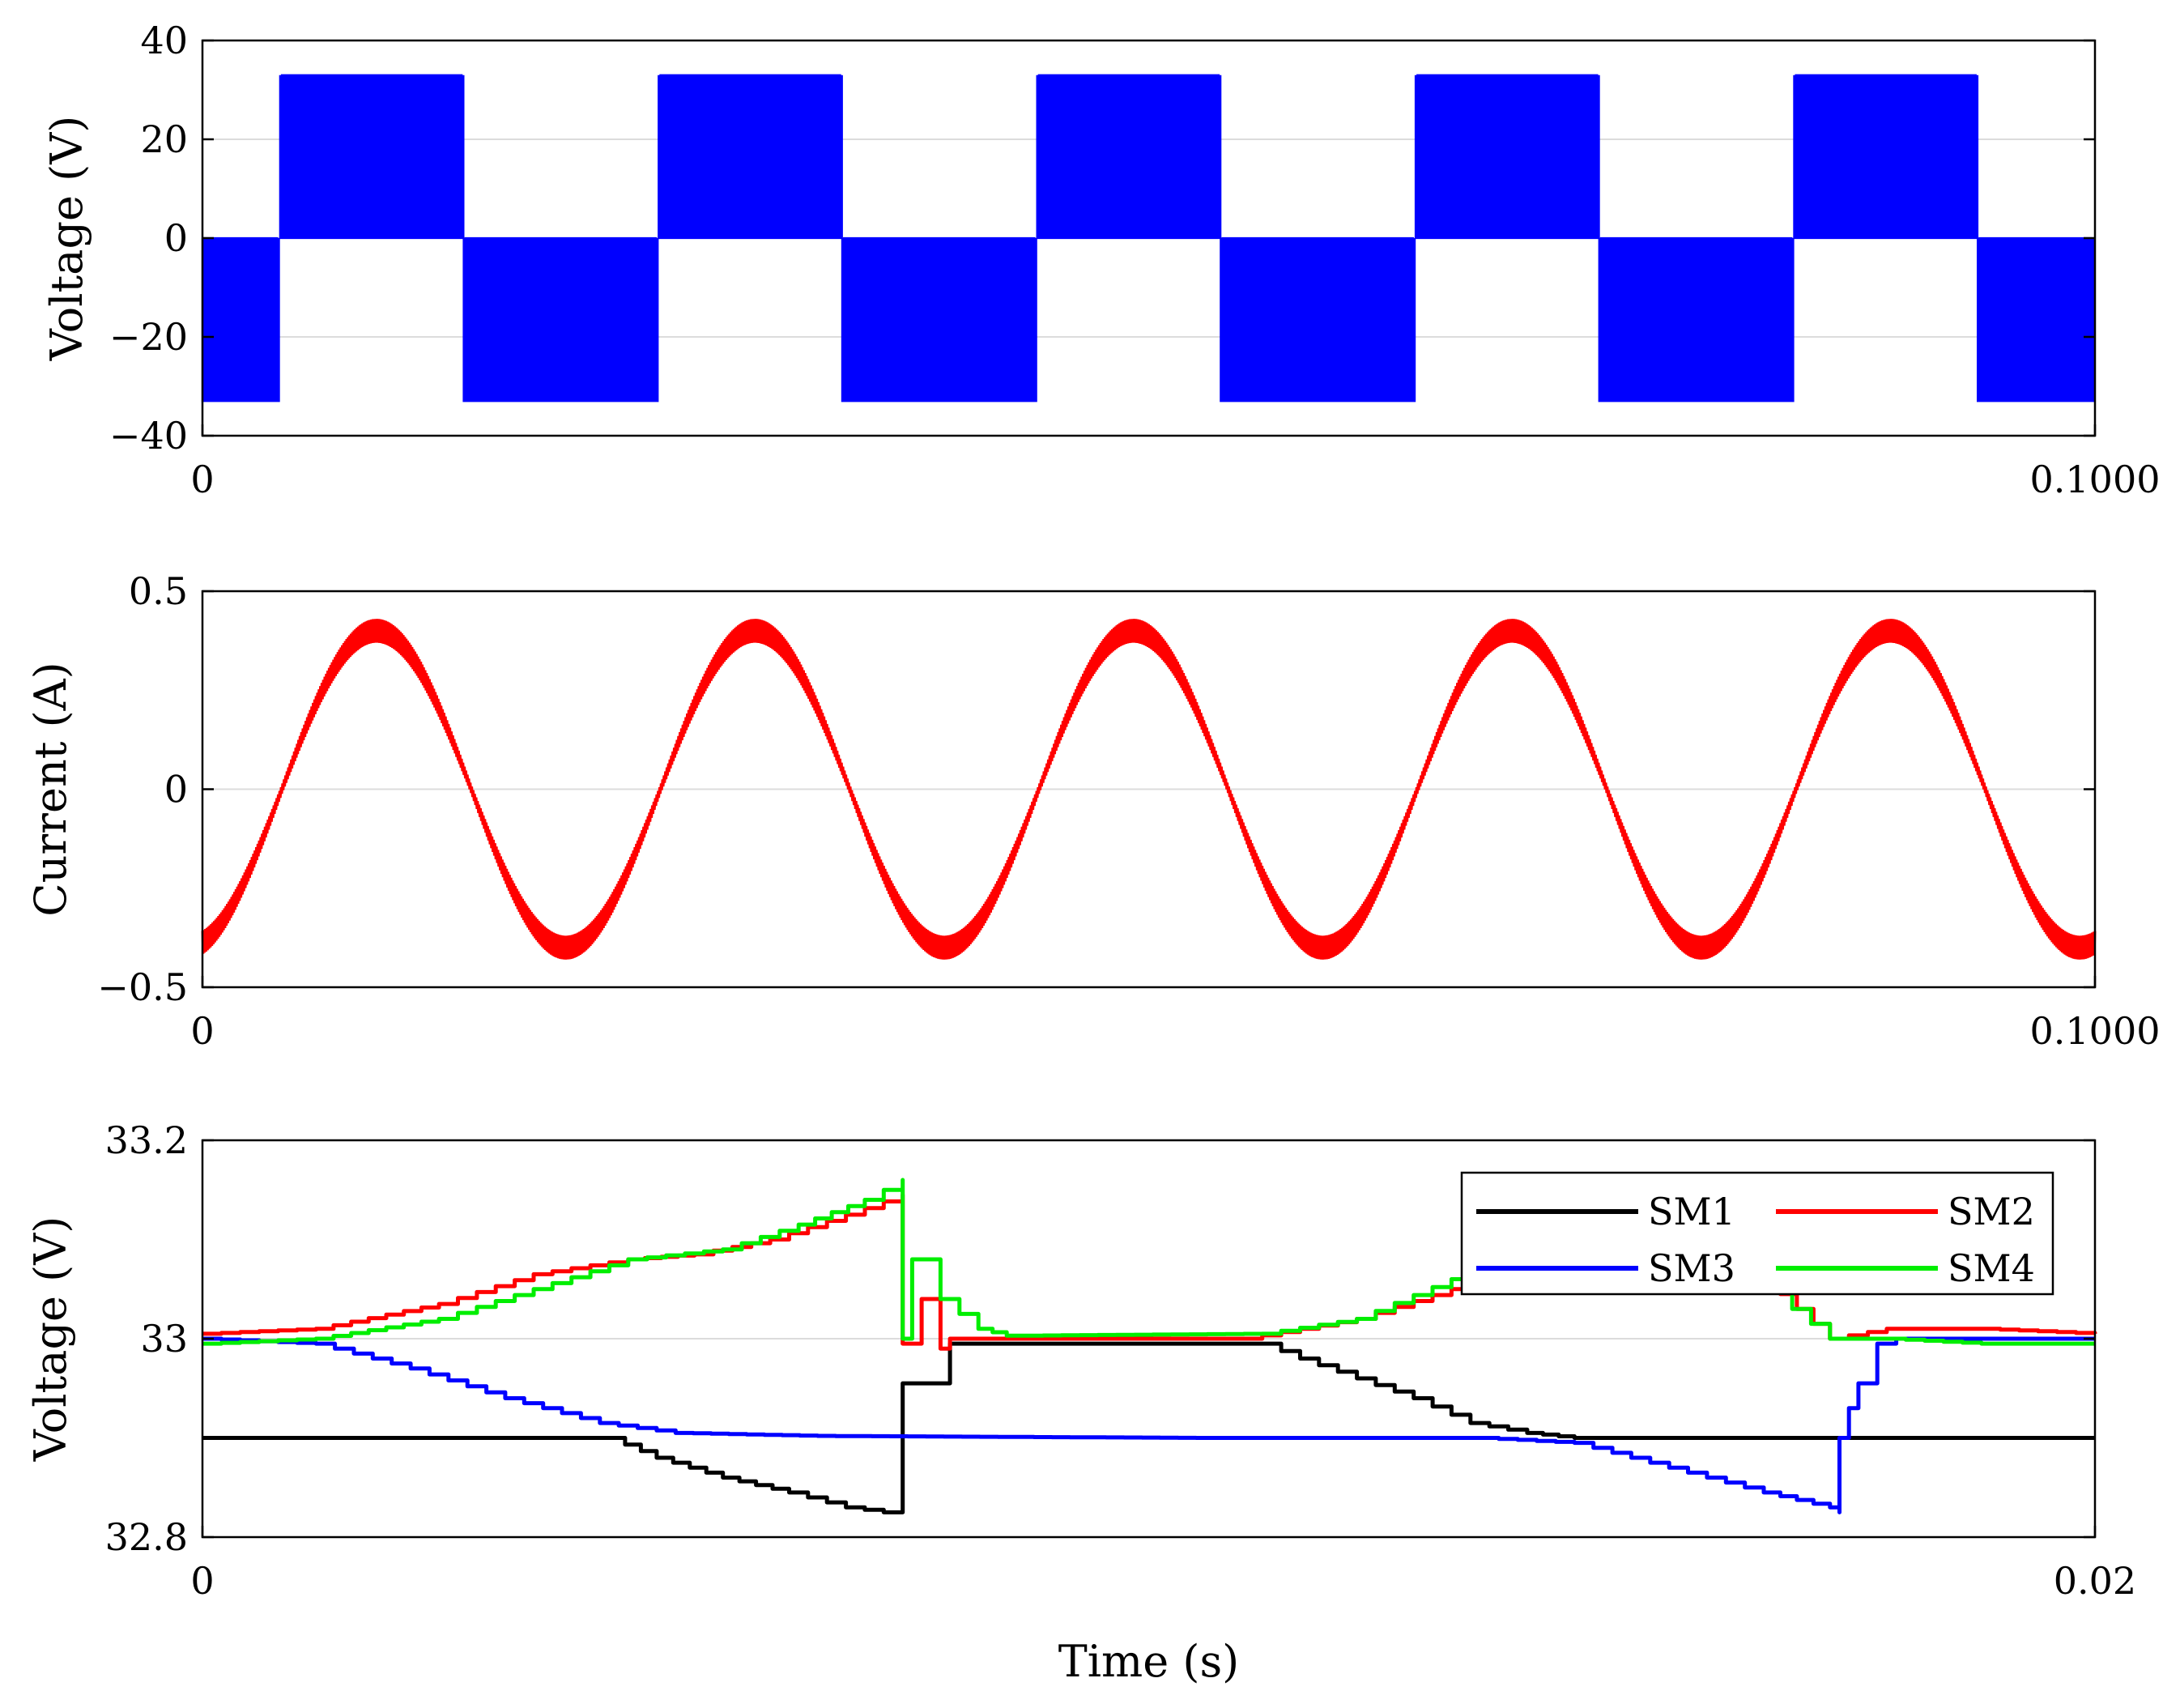  I want to click on legend-box, so click(1757, 1233).